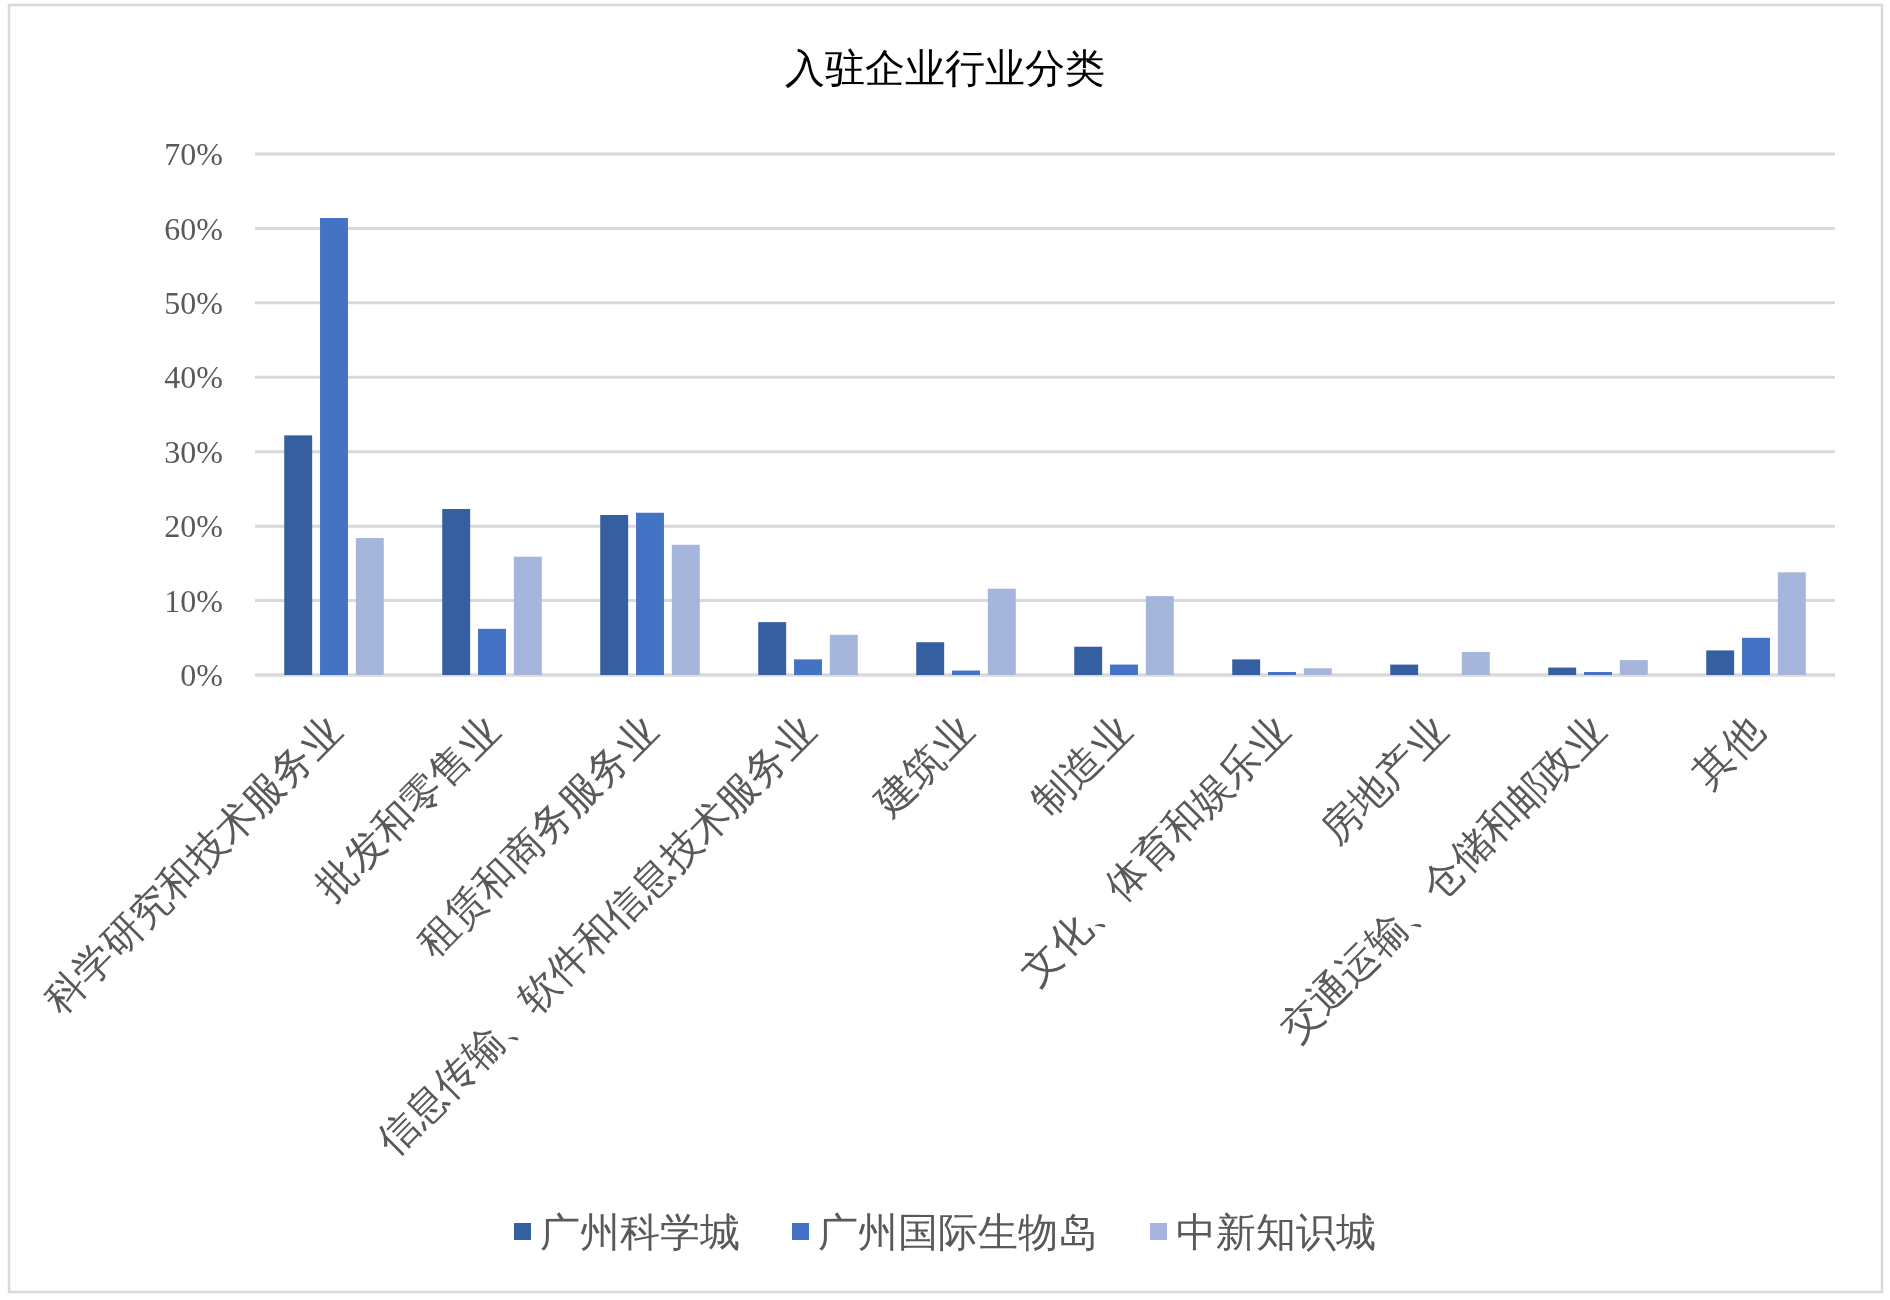 This screenshot has width=1890, height=1300. What do you see at coordinates (640, 1232) in the screenshot?
I see `legend-label: 广州科学城` at bounding box center [640, 1232].